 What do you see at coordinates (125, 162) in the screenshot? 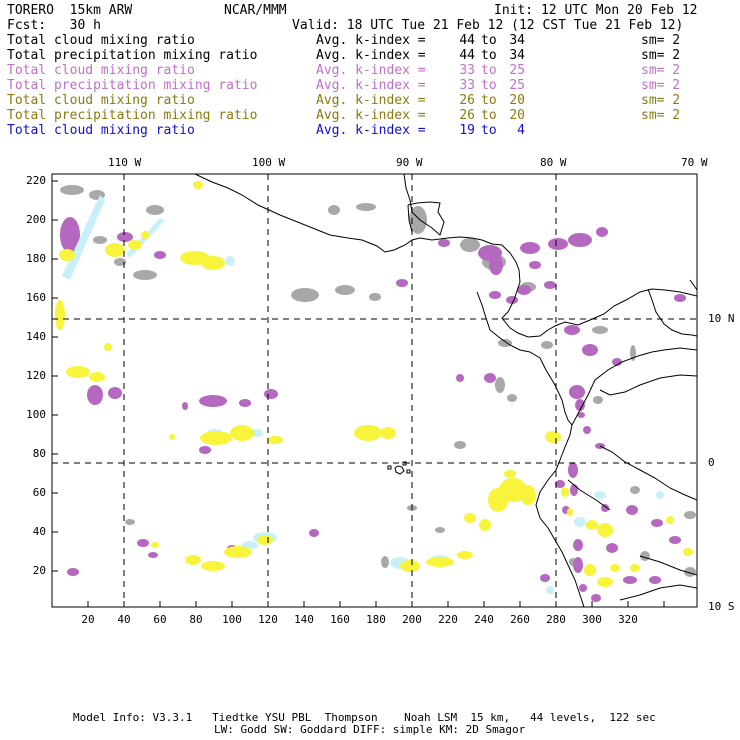
I see `longitude-label: 110 W` at bounding box center [125, 162].